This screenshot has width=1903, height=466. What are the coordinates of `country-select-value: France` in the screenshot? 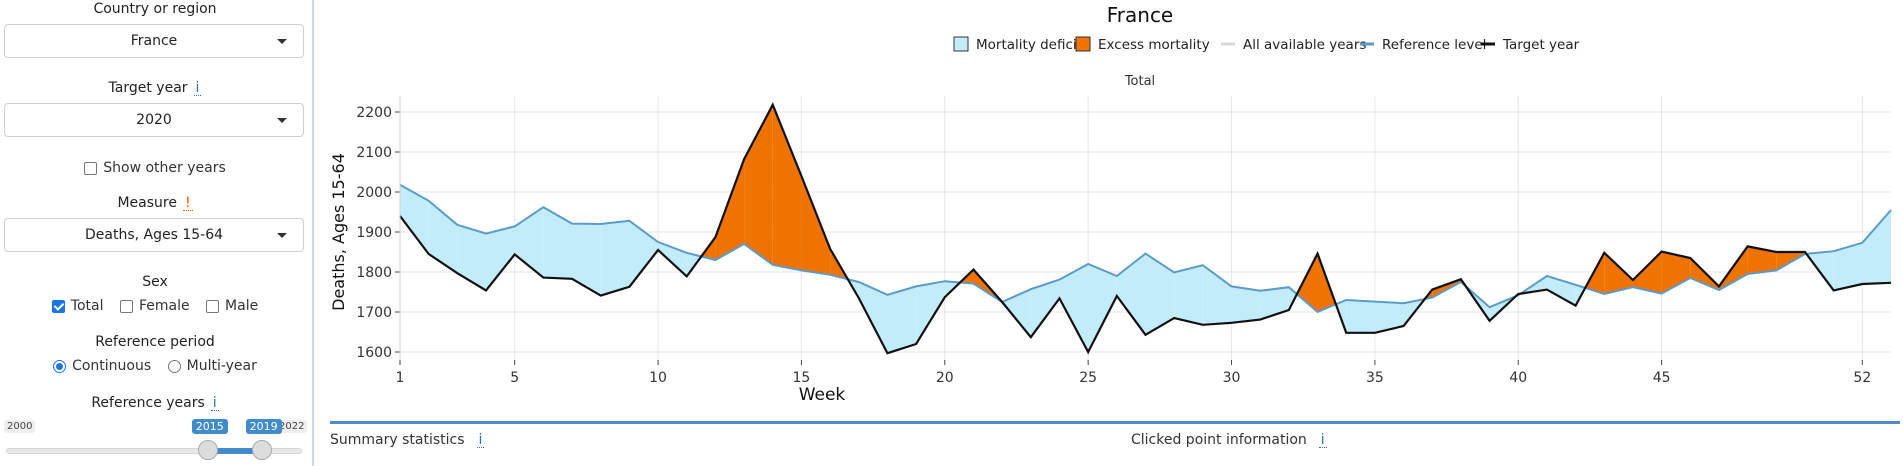 It's located at (154, 41).